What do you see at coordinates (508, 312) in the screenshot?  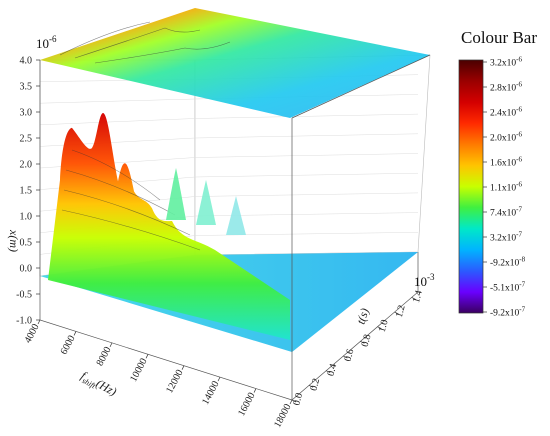 I see `colorbar-tick-label: -9.2x10⁻⁷` at bounding box center [508, 312].